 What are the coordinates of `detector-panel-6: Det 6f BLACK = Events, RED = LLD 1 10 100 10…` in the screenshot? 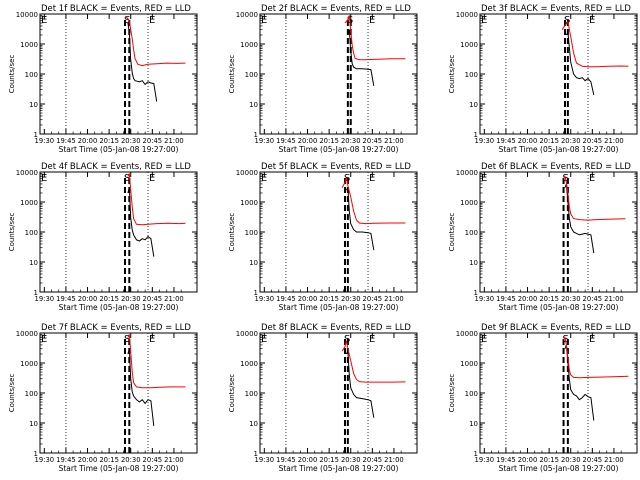 It's located at (543, 237).